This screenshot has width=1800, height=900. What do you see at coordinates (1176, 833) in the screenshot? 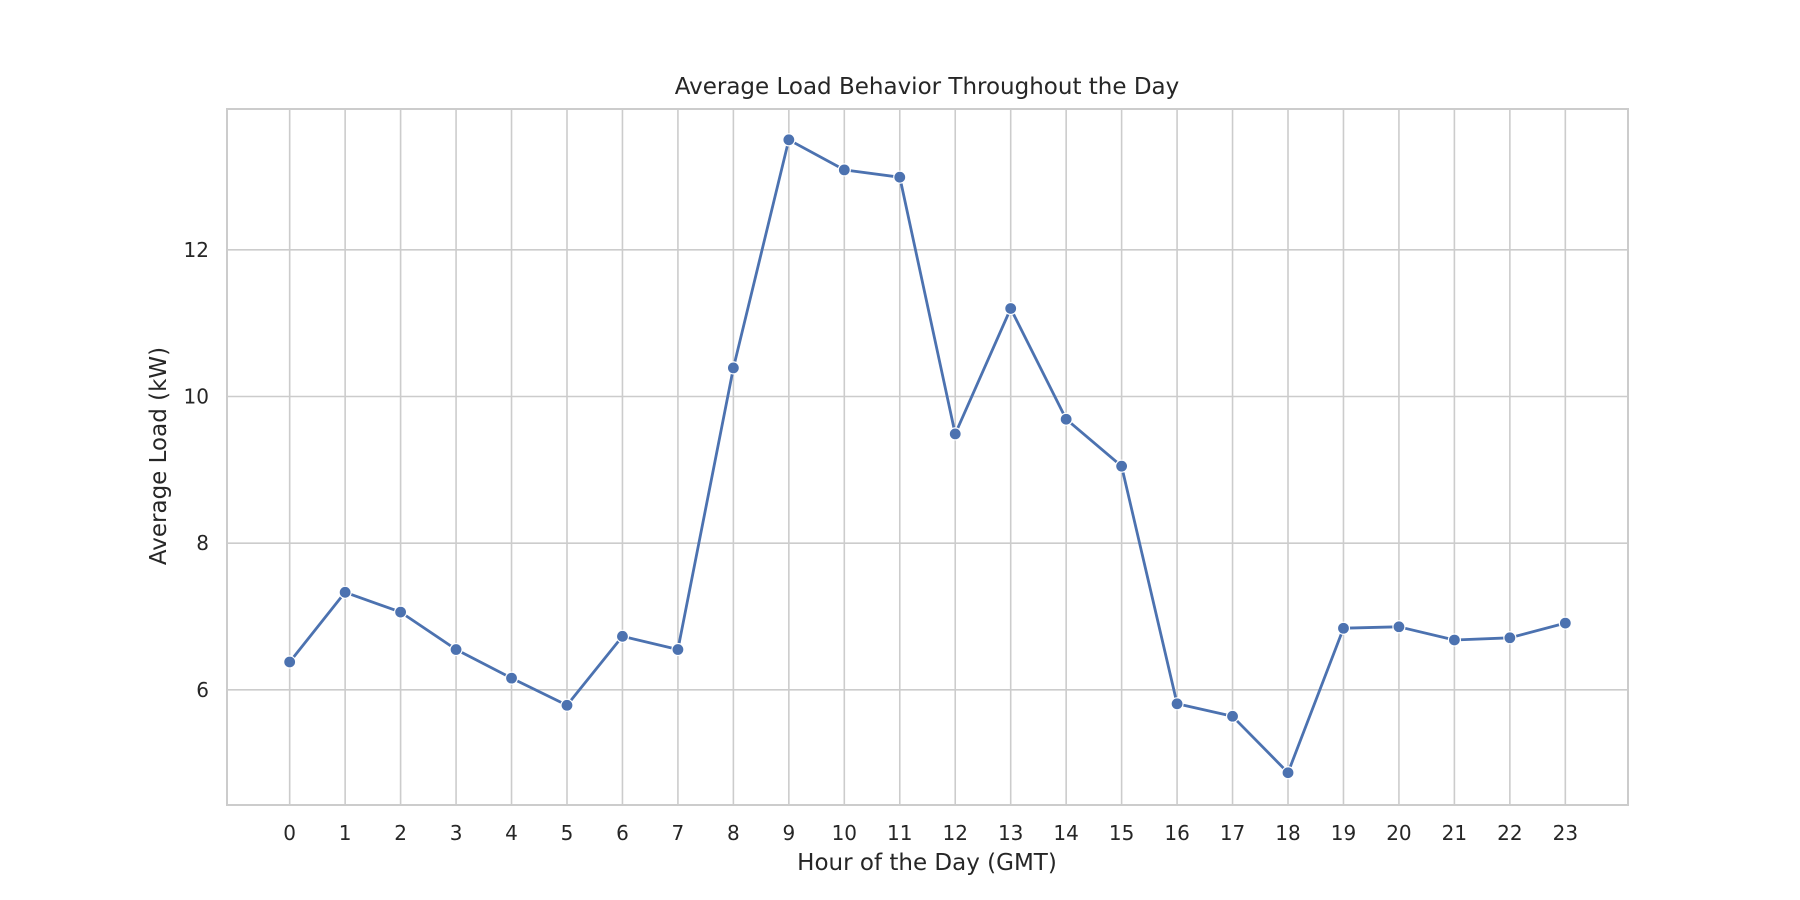
I see `x-tick-label: 16` at bounding box center [1176, 833].